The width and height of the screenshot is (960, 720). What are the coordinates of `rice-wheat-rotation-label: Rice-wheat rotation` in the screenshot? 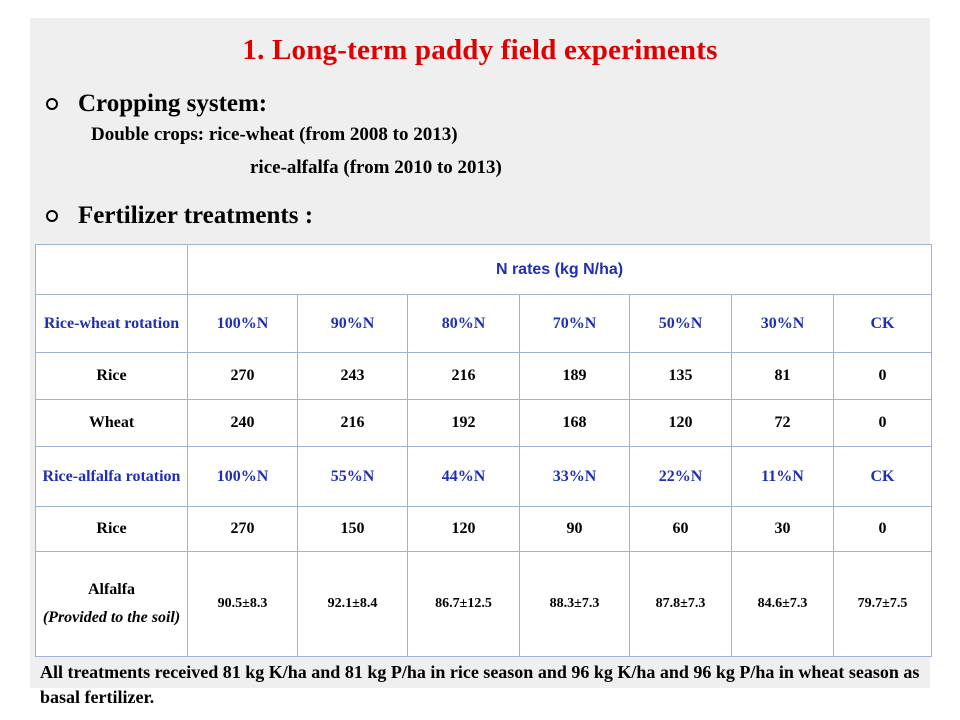 It's located at (111, 323).